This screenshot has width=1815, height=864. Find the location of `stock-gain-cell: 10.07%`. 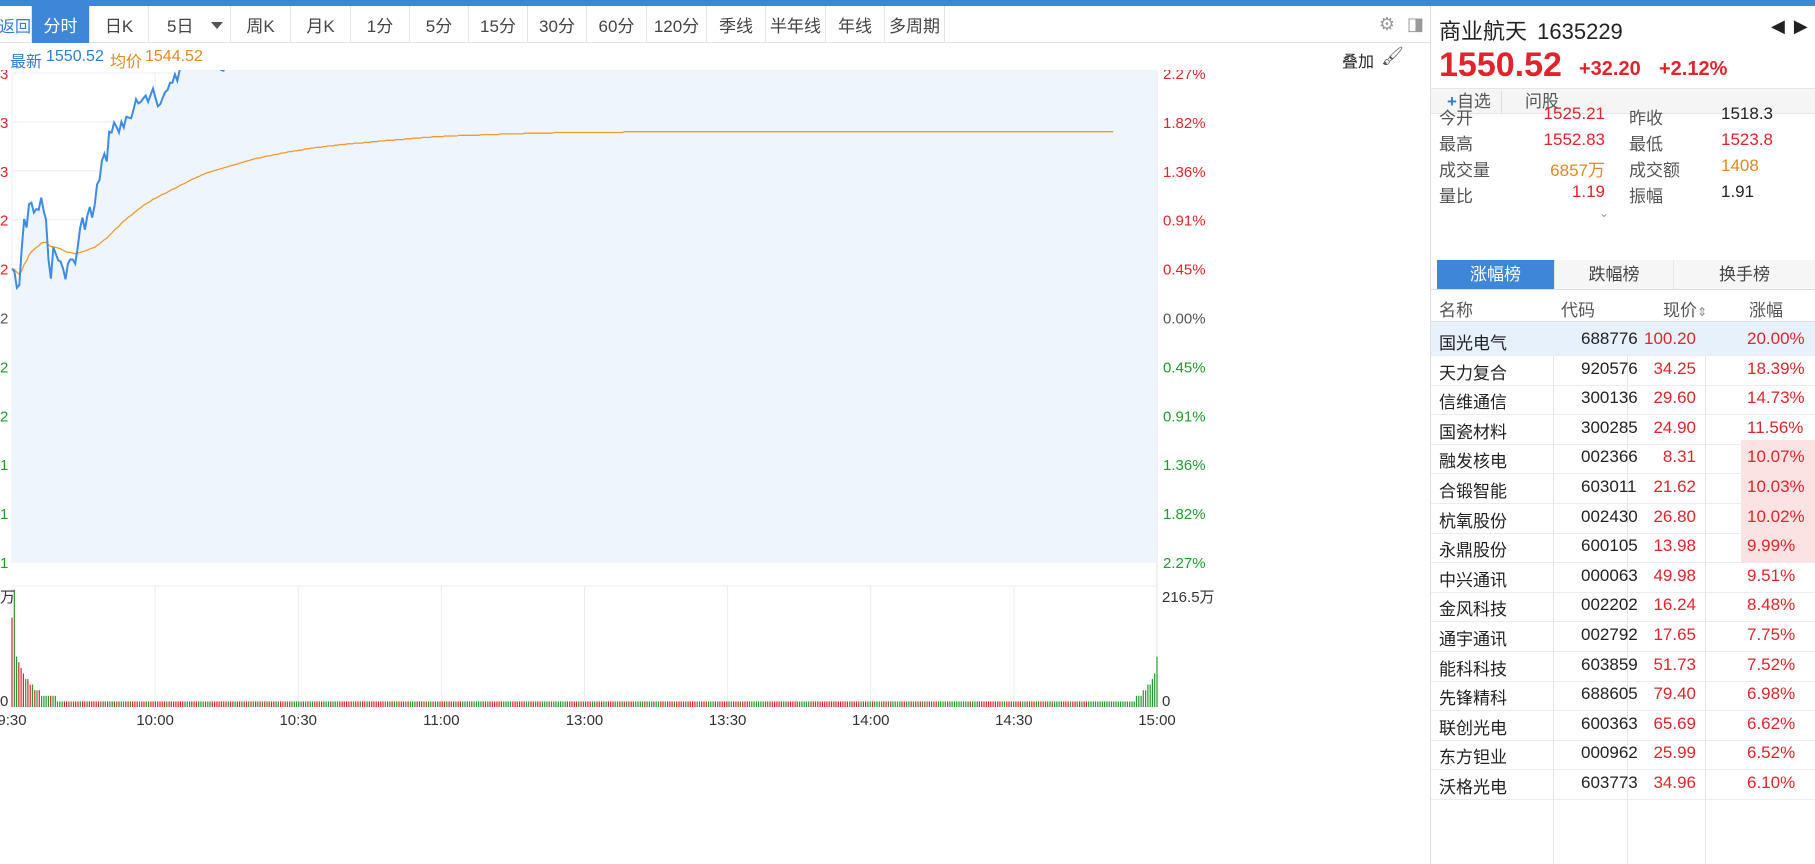

stock-gain-cell: 10.07% is located at coordinates (1778, 457).